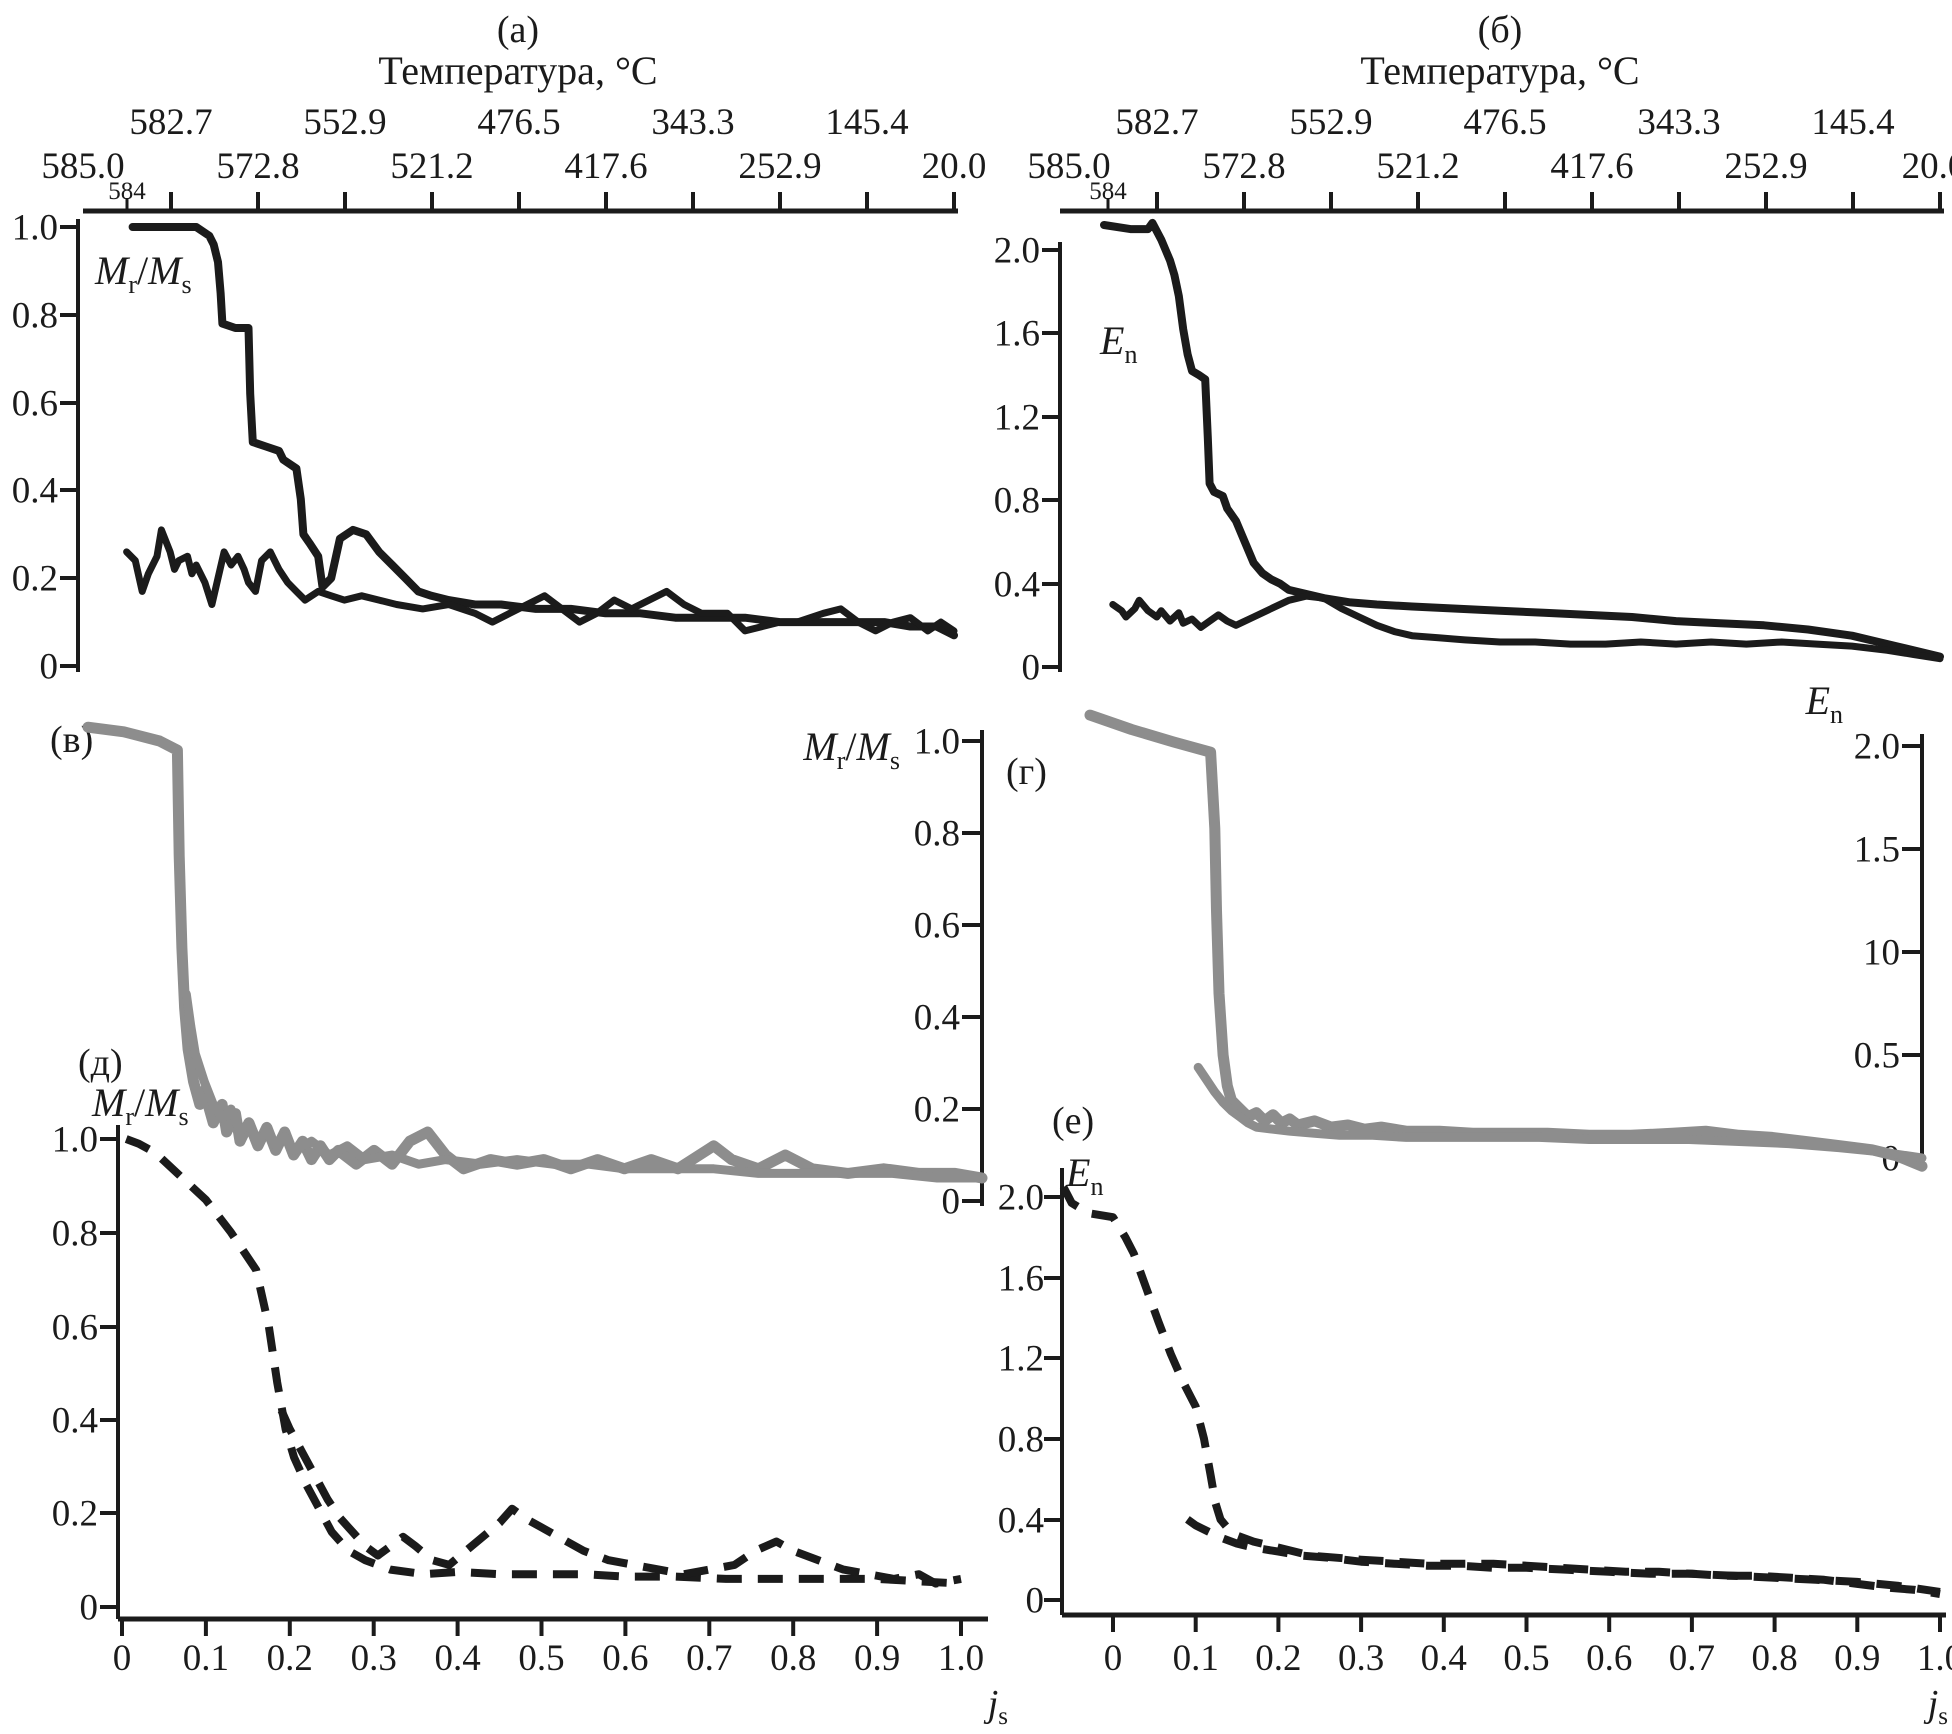  I want to click on panel-a-temperature-lower-label: 252.9, so click(779, 166).